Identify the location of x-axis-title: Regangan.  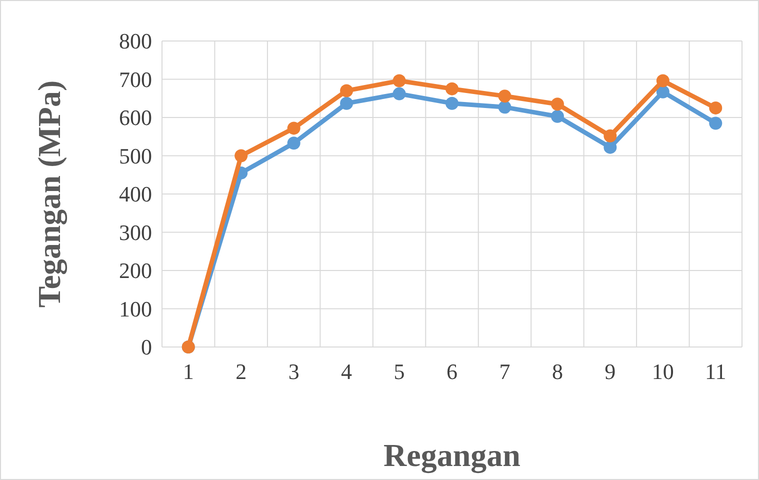
(452, 455).